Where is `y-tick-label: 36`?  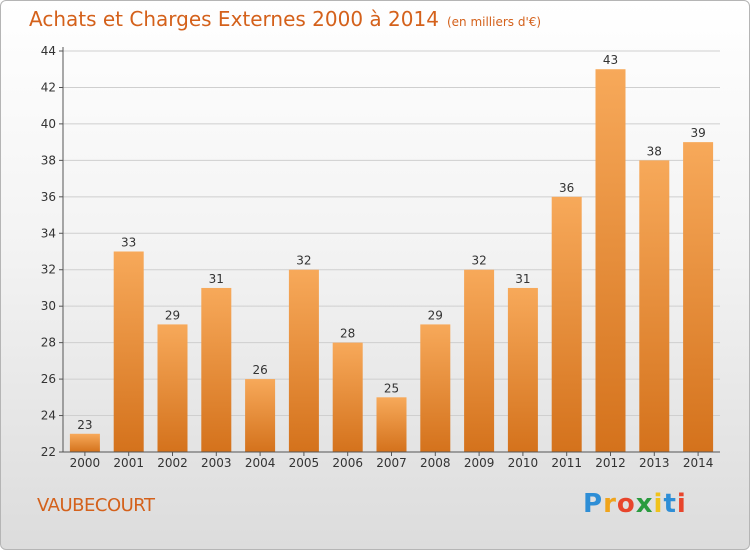
y-tick-label: 36 is located at coordinates (48, 197).